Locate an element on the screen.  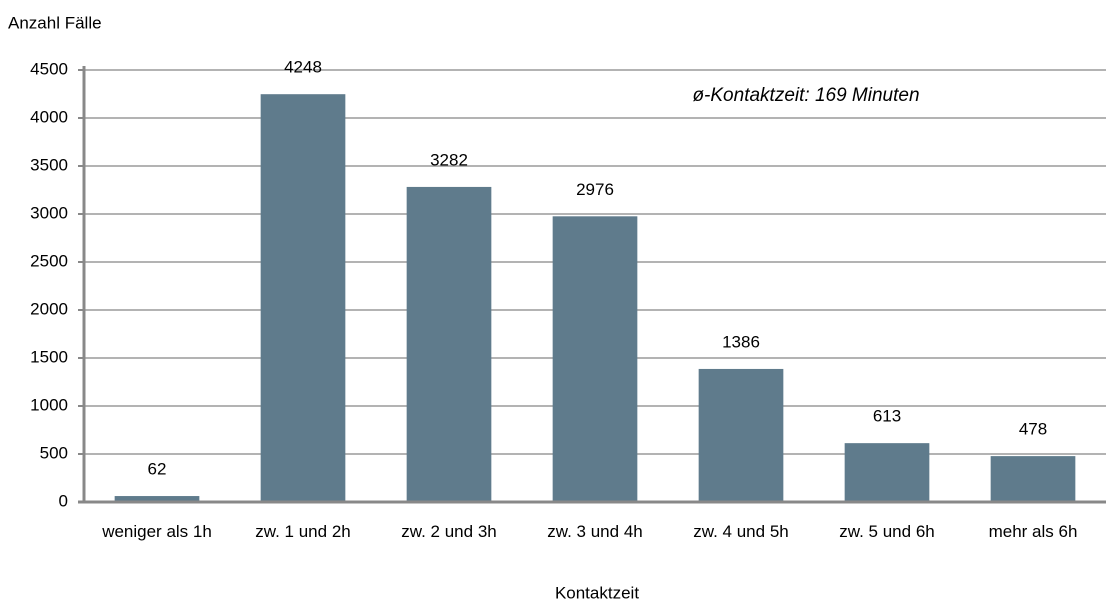
y-tick-label: 4000 is located at coordinates (49, 116).